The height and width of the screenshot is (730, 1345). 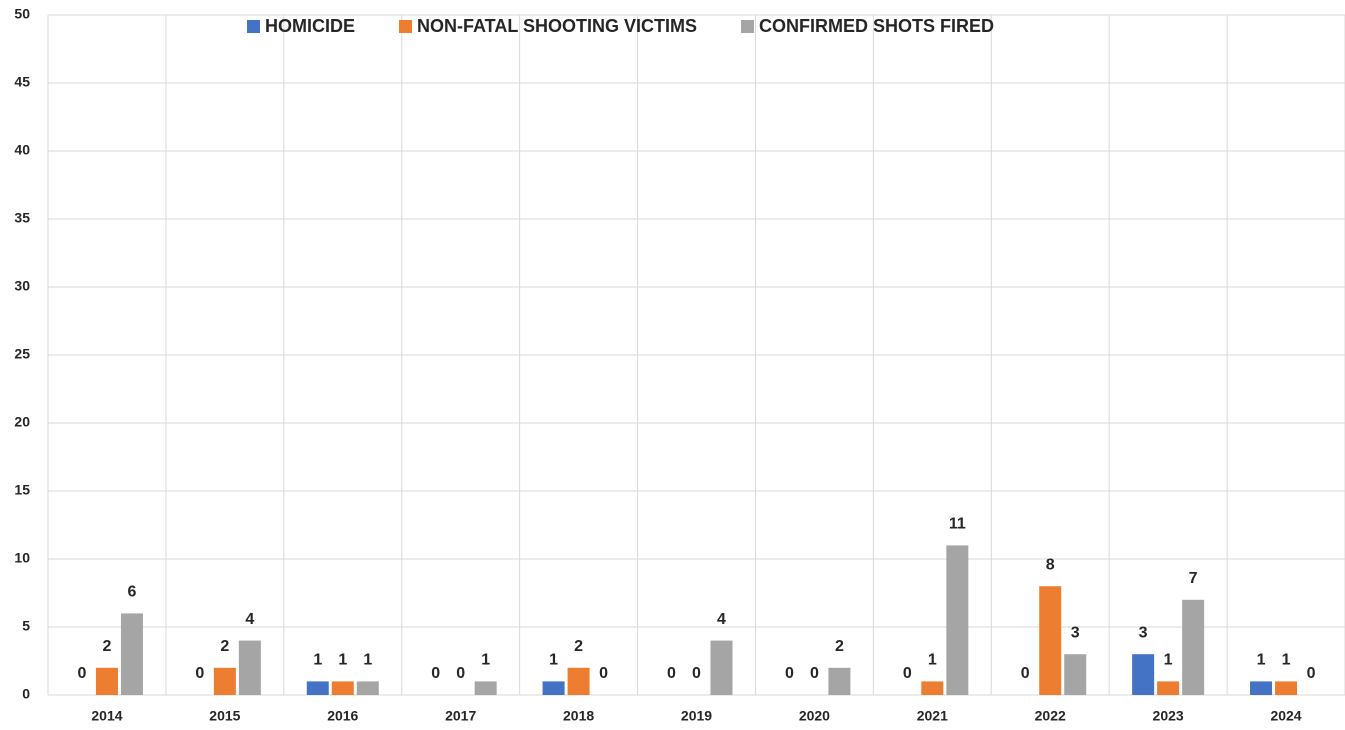 I want to click on y-tick-label: 15, so click(x=22, y=490).